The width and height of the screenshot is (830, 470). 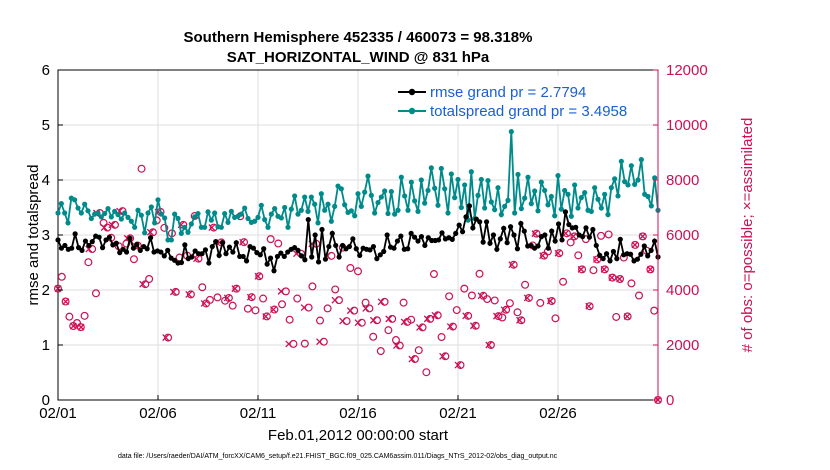 What do you see at coordinates (46, 290) in the screenshot?
I see `y-tick-label: 2` at bounding box center [46, 290].